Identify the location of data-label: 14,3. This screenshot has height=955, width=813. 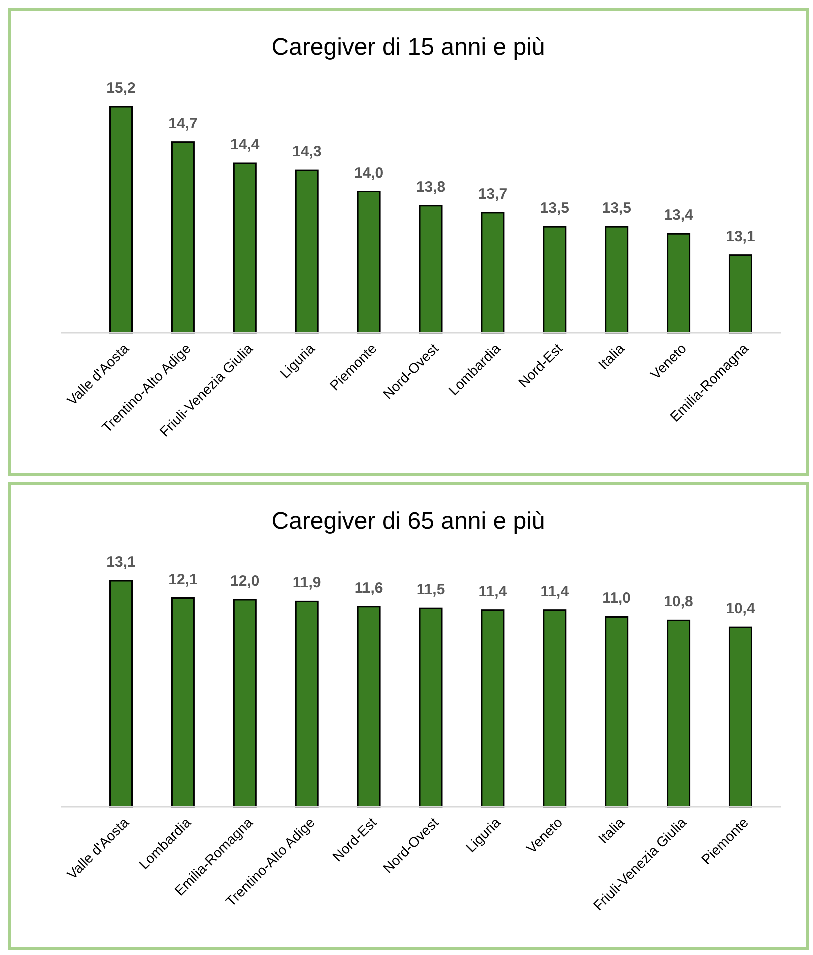
(307, 152).